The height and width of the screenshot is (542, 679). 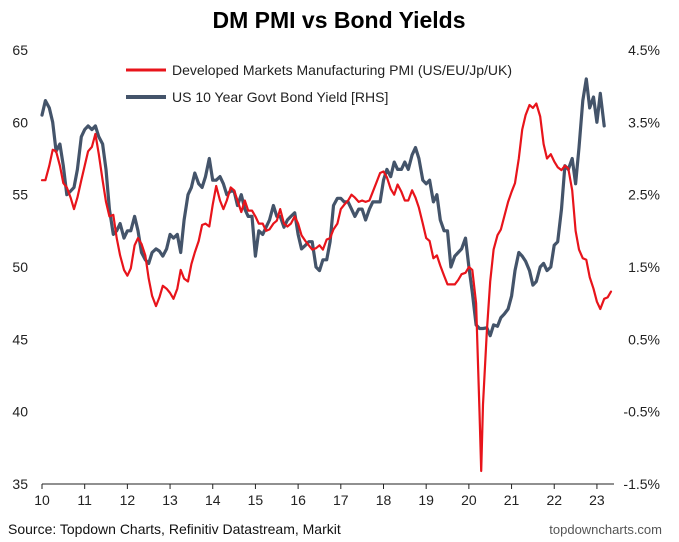 What do you see at coordinates (644, 50) in the screenshot?
I see `right-tick-label: 4.5%` at bounding box center [644, 50].